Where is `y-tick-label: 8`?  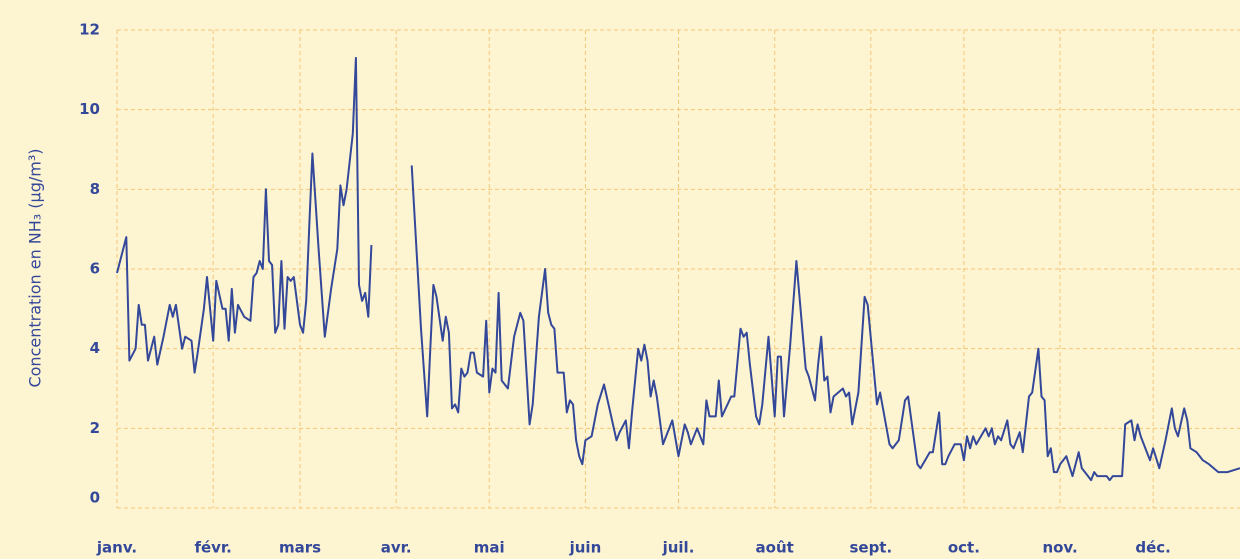
y-tick-label: 8 is located at coordinates (95, 189).